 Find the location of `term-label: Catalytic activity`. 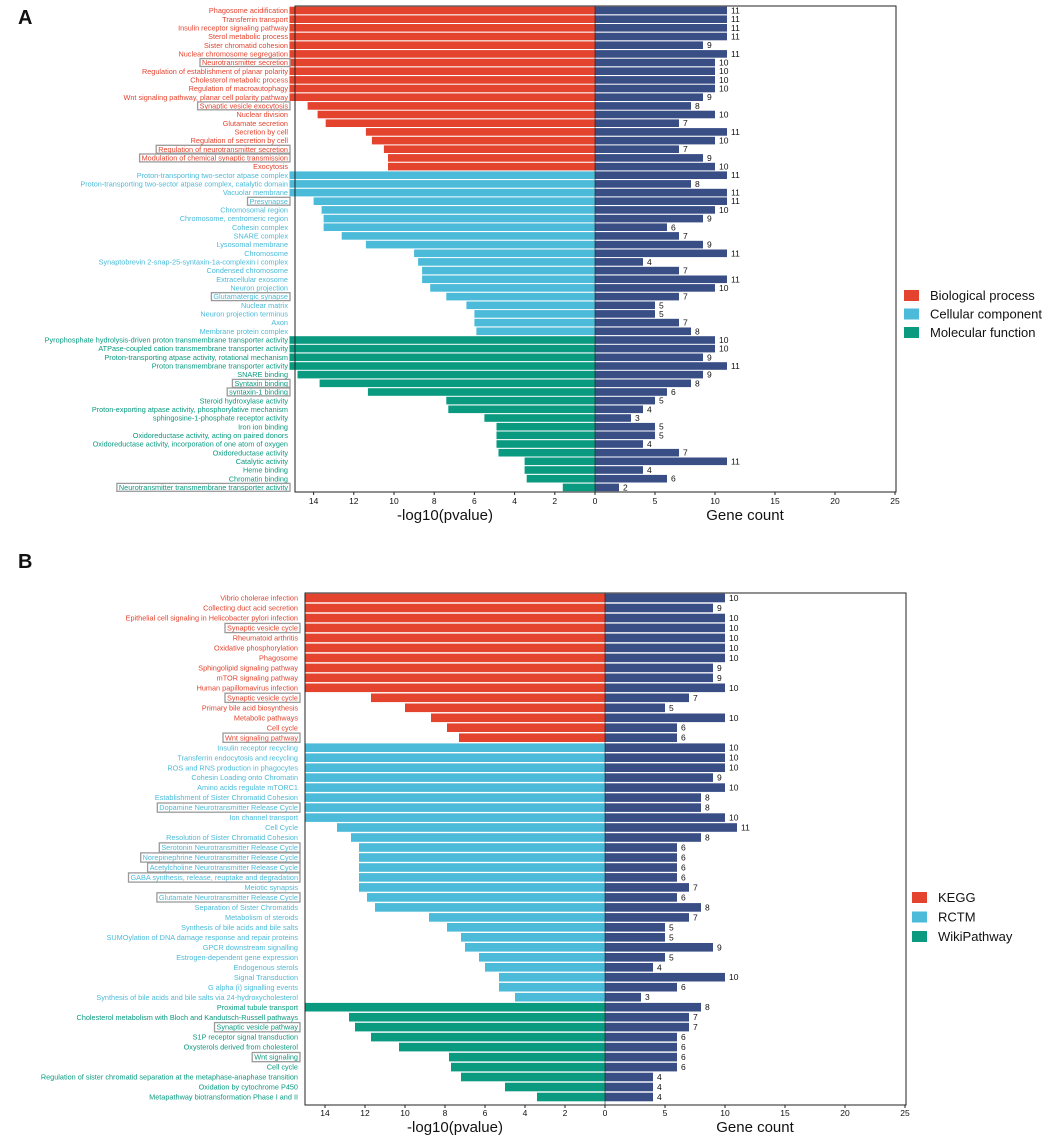

term-label: Catalytic activity is located at coordinates (262, 461).